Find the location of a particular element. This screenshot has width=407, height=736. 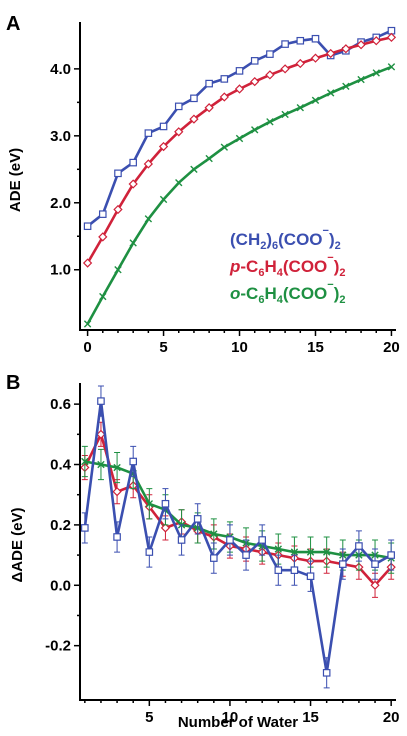

panel-b-xtick-label-2: 15 is located at coordinates (310, 717).